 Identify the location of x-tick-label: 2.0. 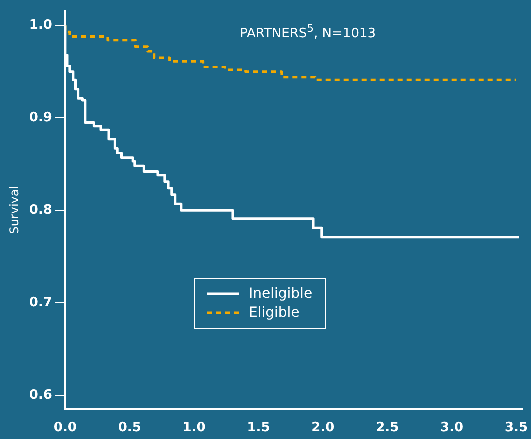
(323, 428).